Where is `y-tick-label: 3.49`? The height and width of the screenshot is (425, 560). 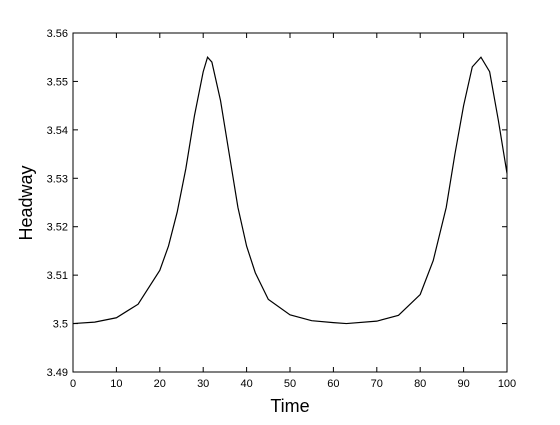 y-tick-label: 3.49 is located at coordinates (57, 373).